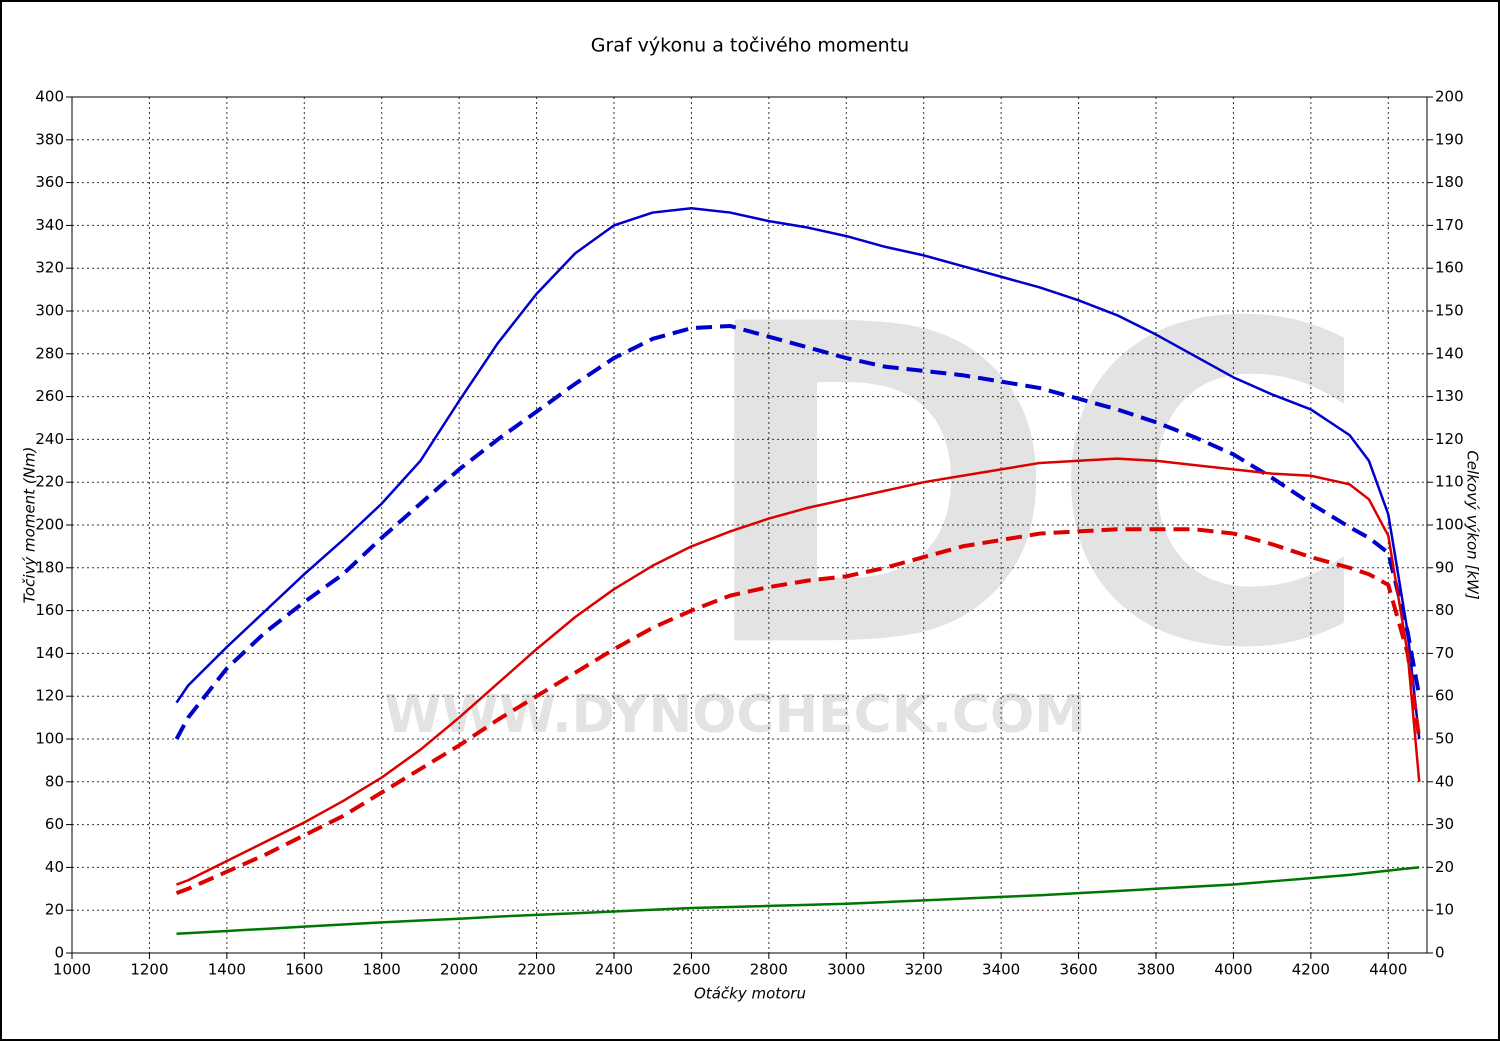  What do you see at coordinates (924, 970) in the screenshot?
I see `x-tick-label: 3200` at bounding box center [924, 970].